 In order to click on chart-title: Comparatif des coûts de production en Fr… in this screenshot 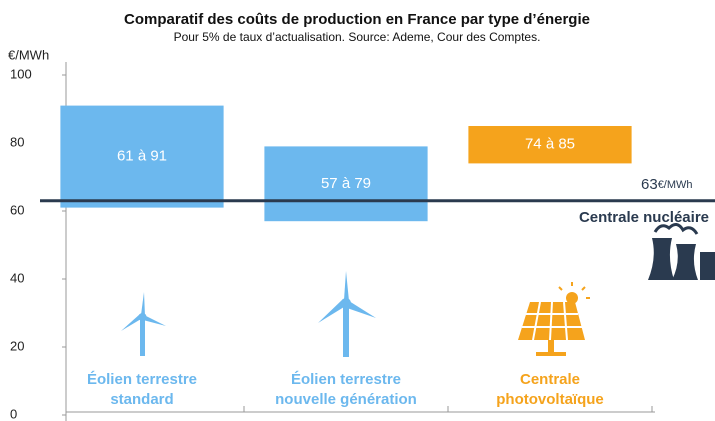, I will do `click(357, 19)`.